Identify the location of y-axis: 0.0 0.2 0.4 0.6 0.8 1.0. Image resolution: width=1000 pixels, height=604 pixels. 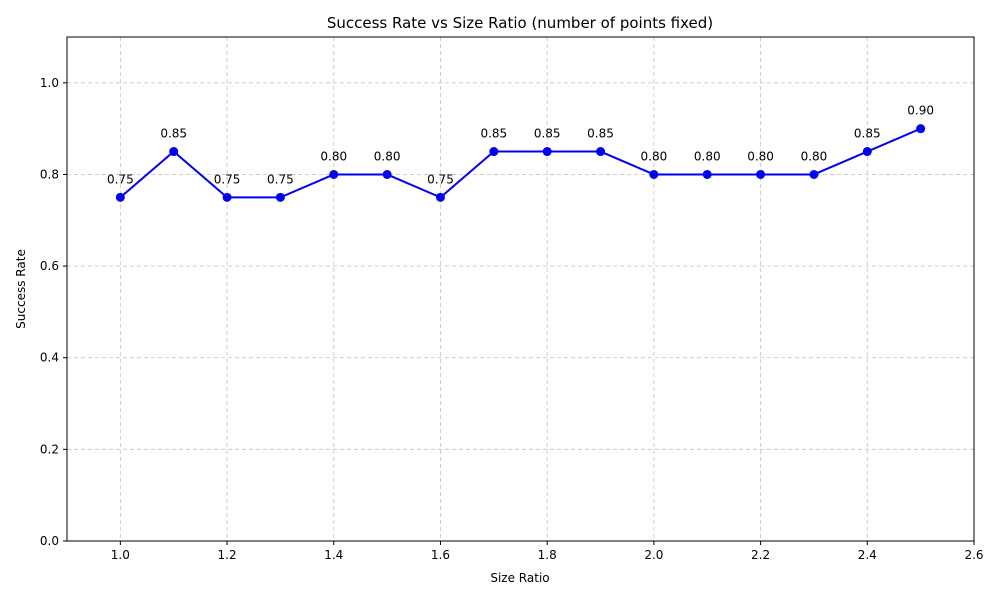
(53, 312).